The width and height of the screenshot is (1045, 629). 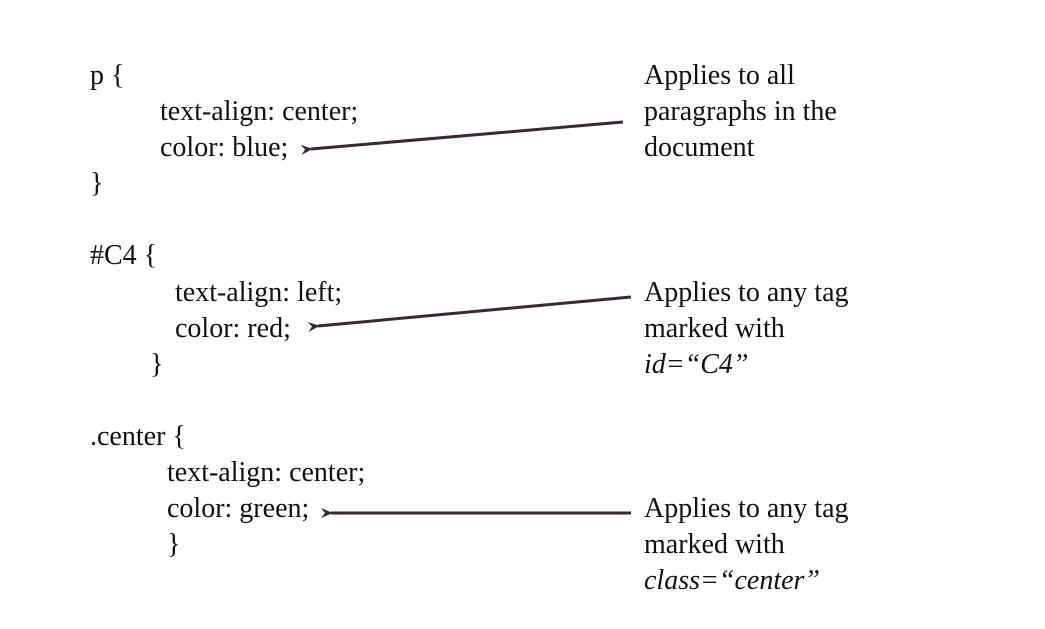 What do you see at coordinates (259, 292) in the screenshot?
I see `declaration-text-align: text-align: left;` at bounding box center [259, 292].